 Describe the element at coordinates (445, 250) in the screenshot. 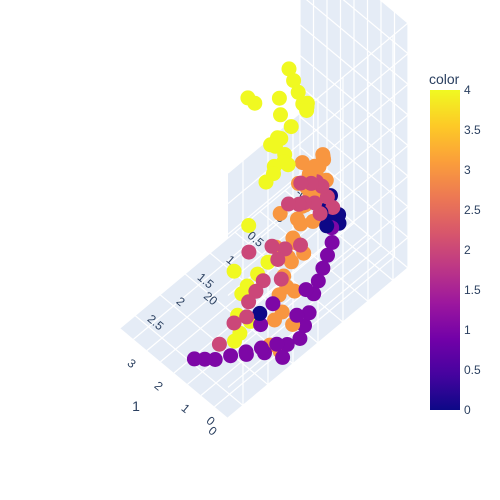

I see `colorbar-gradient` at that location.